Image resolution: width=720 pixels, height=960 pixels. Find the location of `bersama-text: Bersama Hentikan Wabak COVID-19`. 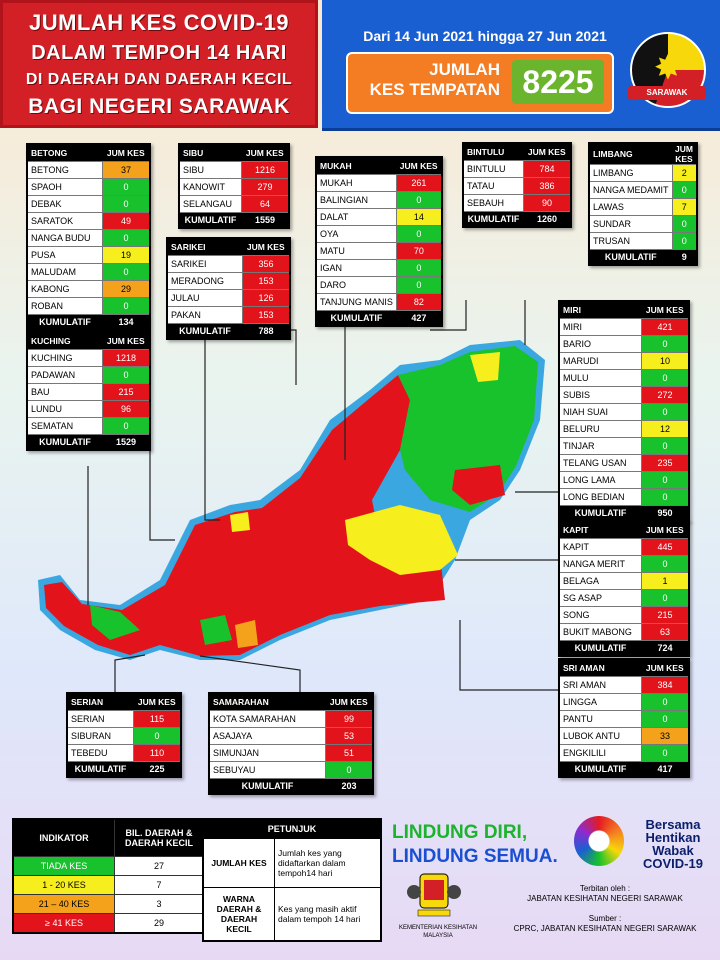

bersama-text: Bersama Hentikan Wabak COVID-19 is located at coordinates (673, 844).